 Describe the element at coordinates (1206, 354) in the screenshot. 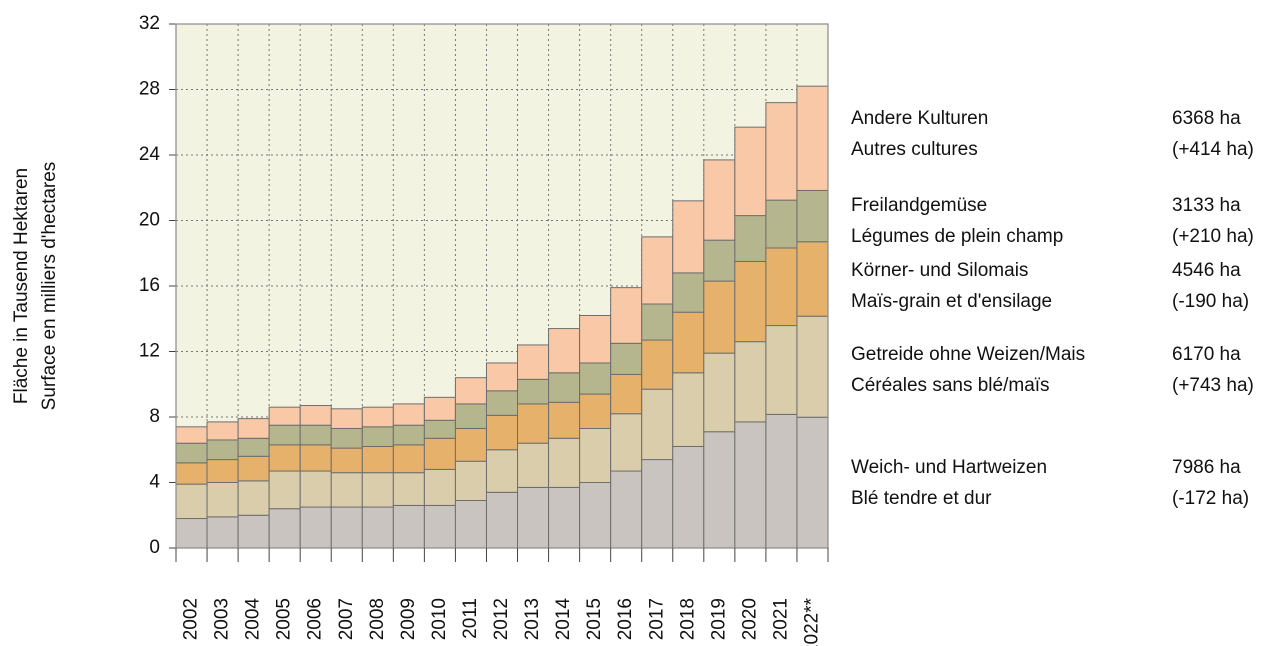

I see `legend-value: 6170 ha` at that location.